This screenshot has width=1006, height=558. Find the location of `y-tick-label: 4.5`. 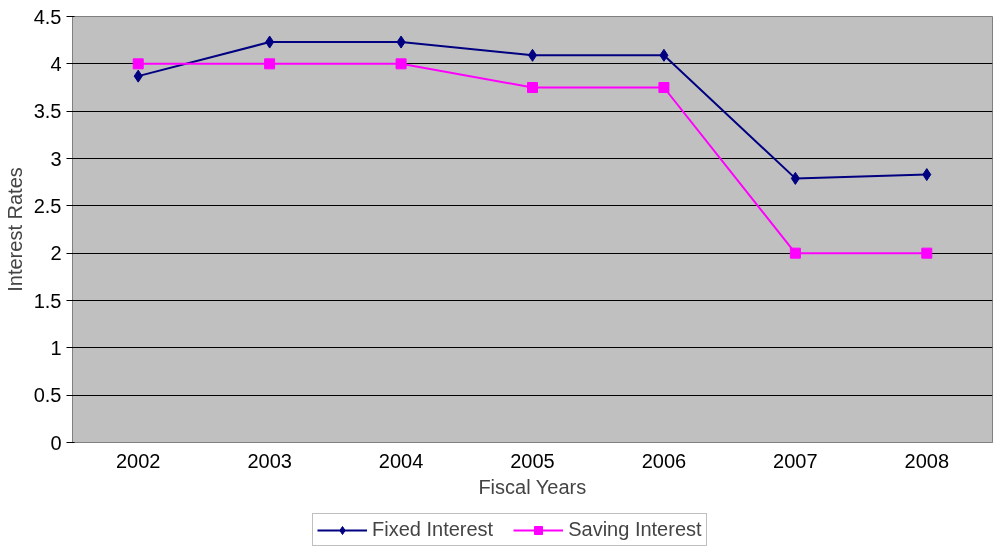

y-tick-label: 4.5 is located at coordinates (47, 16).